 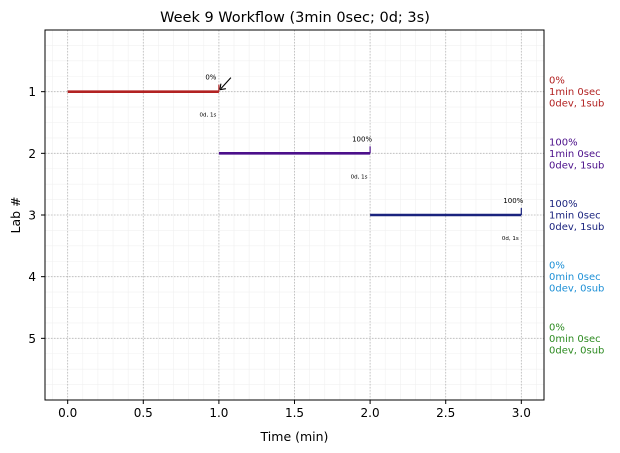 I want to click on x-tick-label: 3.0, so click(x=521, y=413).